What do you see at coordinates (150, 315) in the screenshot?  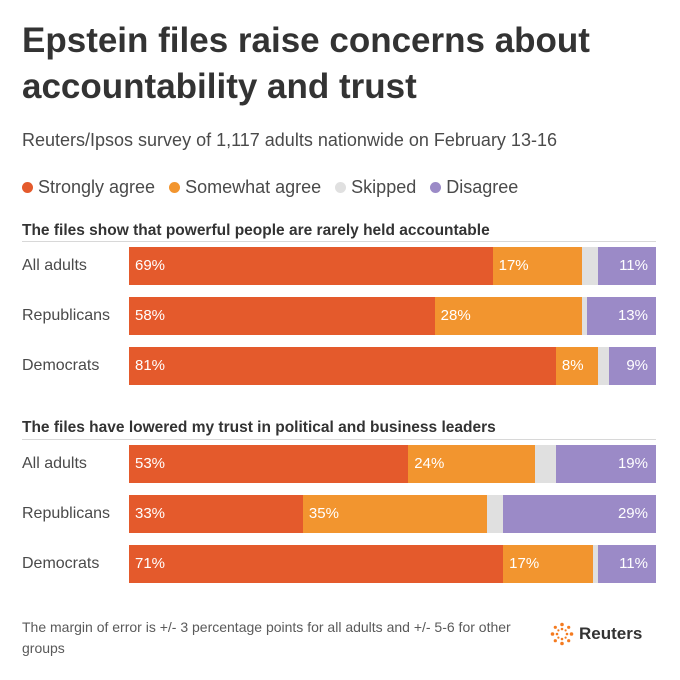 I see `data-label: 58%` at bounding box center [150, 315].